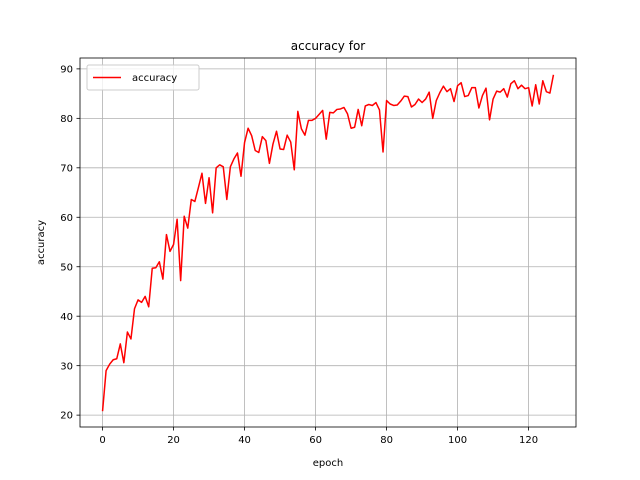 This screenshot has height=480, width=640. I want to click on y-tick-label: 70, so click(66, 168).